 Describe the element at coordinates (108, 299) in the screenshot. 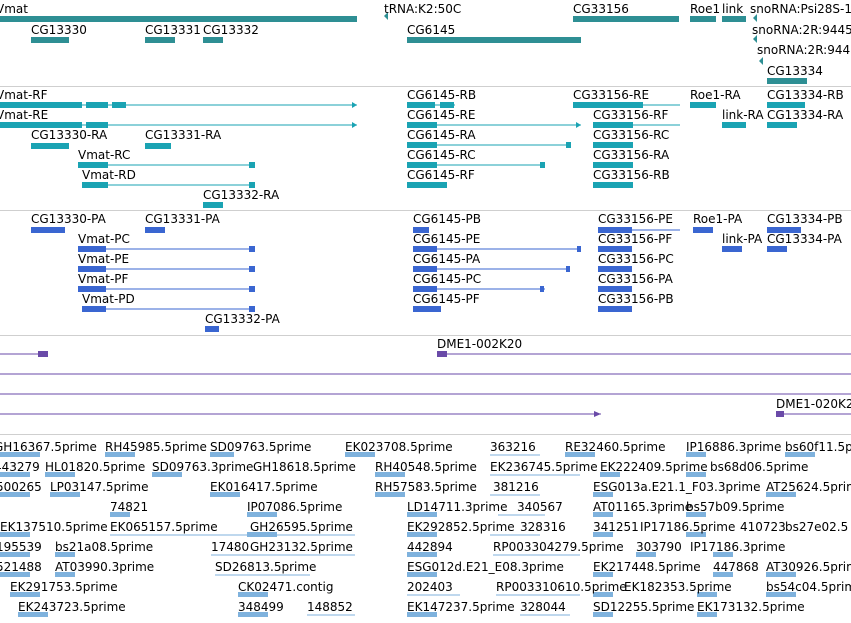

I see `protein-label: Vmat-PD` at that location.